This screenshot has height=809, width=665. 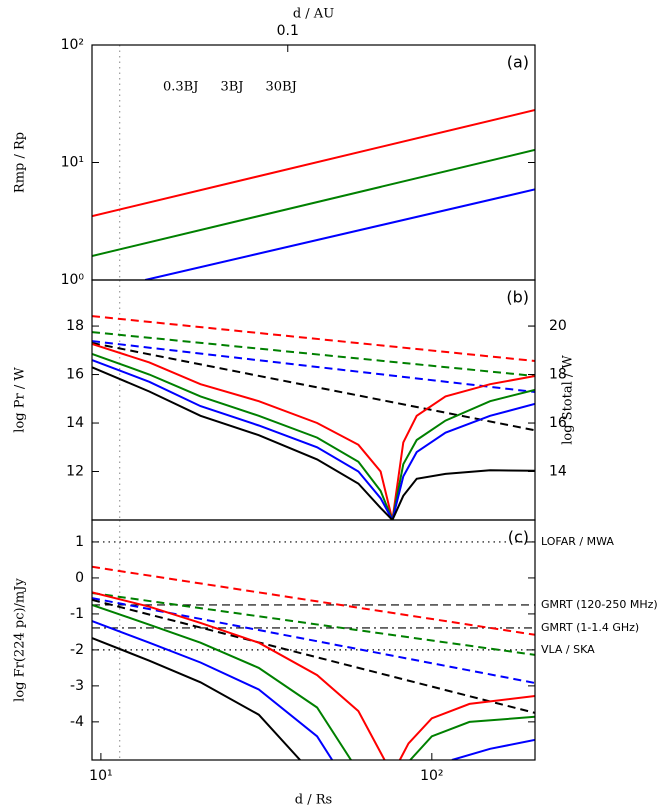 What do you see at coordinates (180, 87) in the screenshot?
I see `legend-entry: 0.3BJ` at bounding box center [180, 87].